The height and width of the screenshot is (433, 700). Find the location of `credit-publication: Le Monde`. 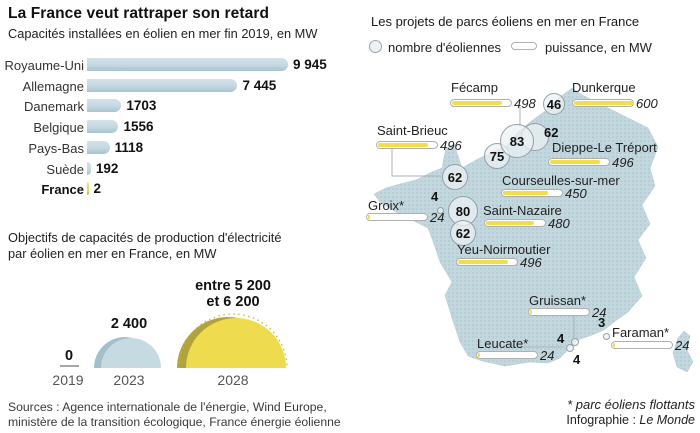

credit-publication: Le Monde is located at coordinates (667, 420).